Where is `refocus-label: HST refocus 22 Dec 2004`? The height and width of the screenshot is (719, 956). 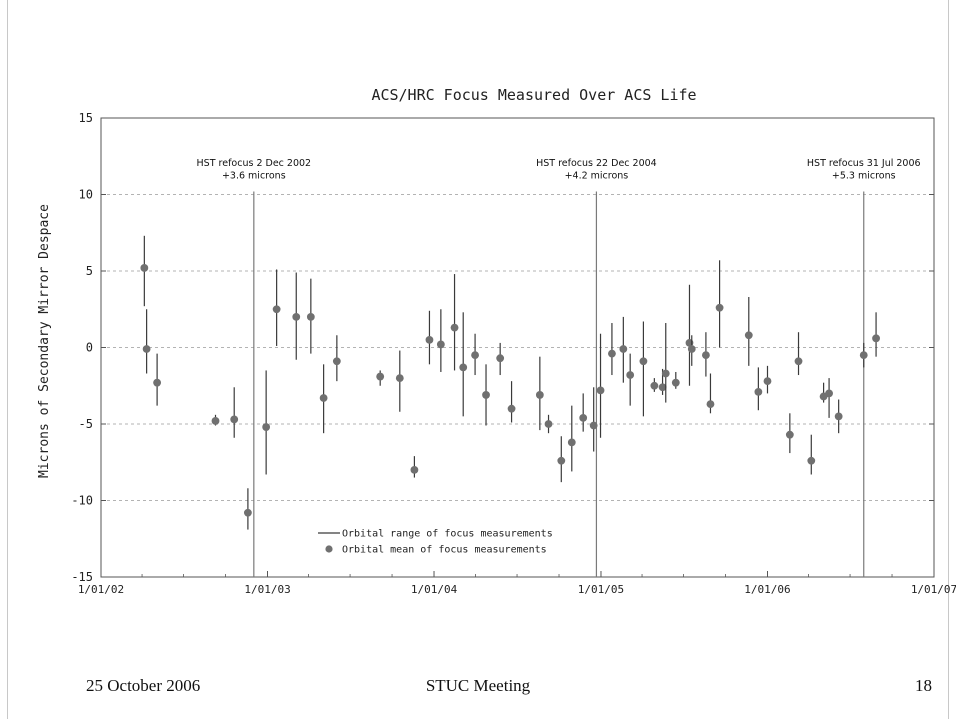 refocus-label: HST refocus 22 Dec 2004 is located at coordinates (596, 163).